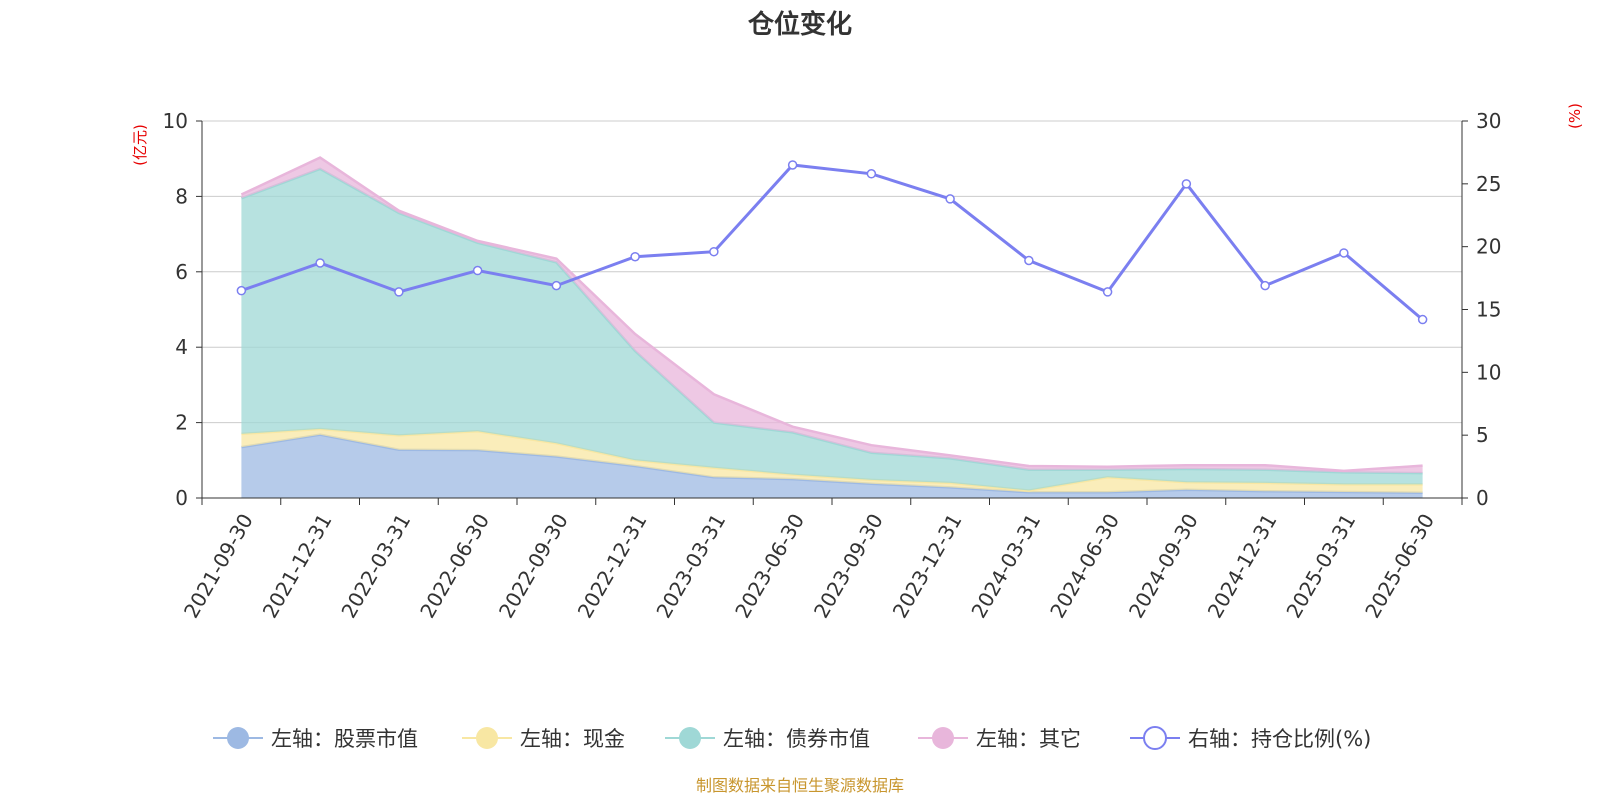  What do you see at coordinates (1488, 247) in the screenshot?
I see `right-tick-label: 20` at bounding box center [1488, 247].